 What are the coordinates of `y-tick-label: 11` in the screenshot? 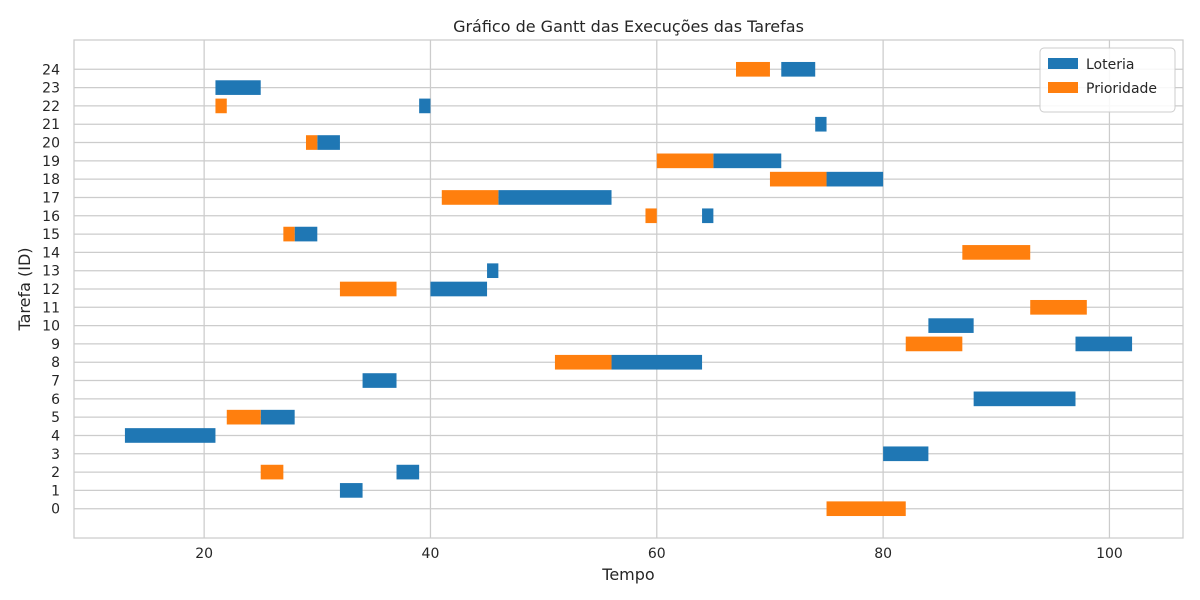 It's located at (51, 308).